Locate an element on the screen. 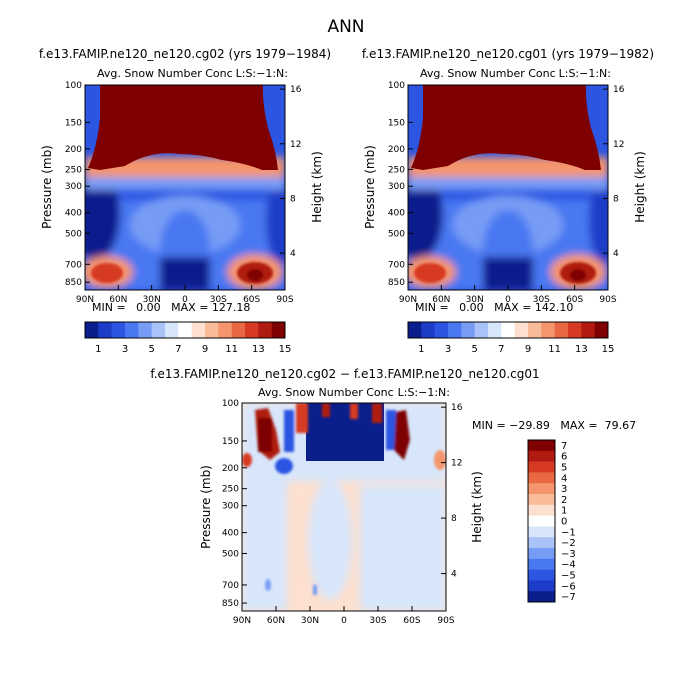  panel-3-minmax: MIN = −29.89 MAX = 79.67 is located at coordinates (554, 425).